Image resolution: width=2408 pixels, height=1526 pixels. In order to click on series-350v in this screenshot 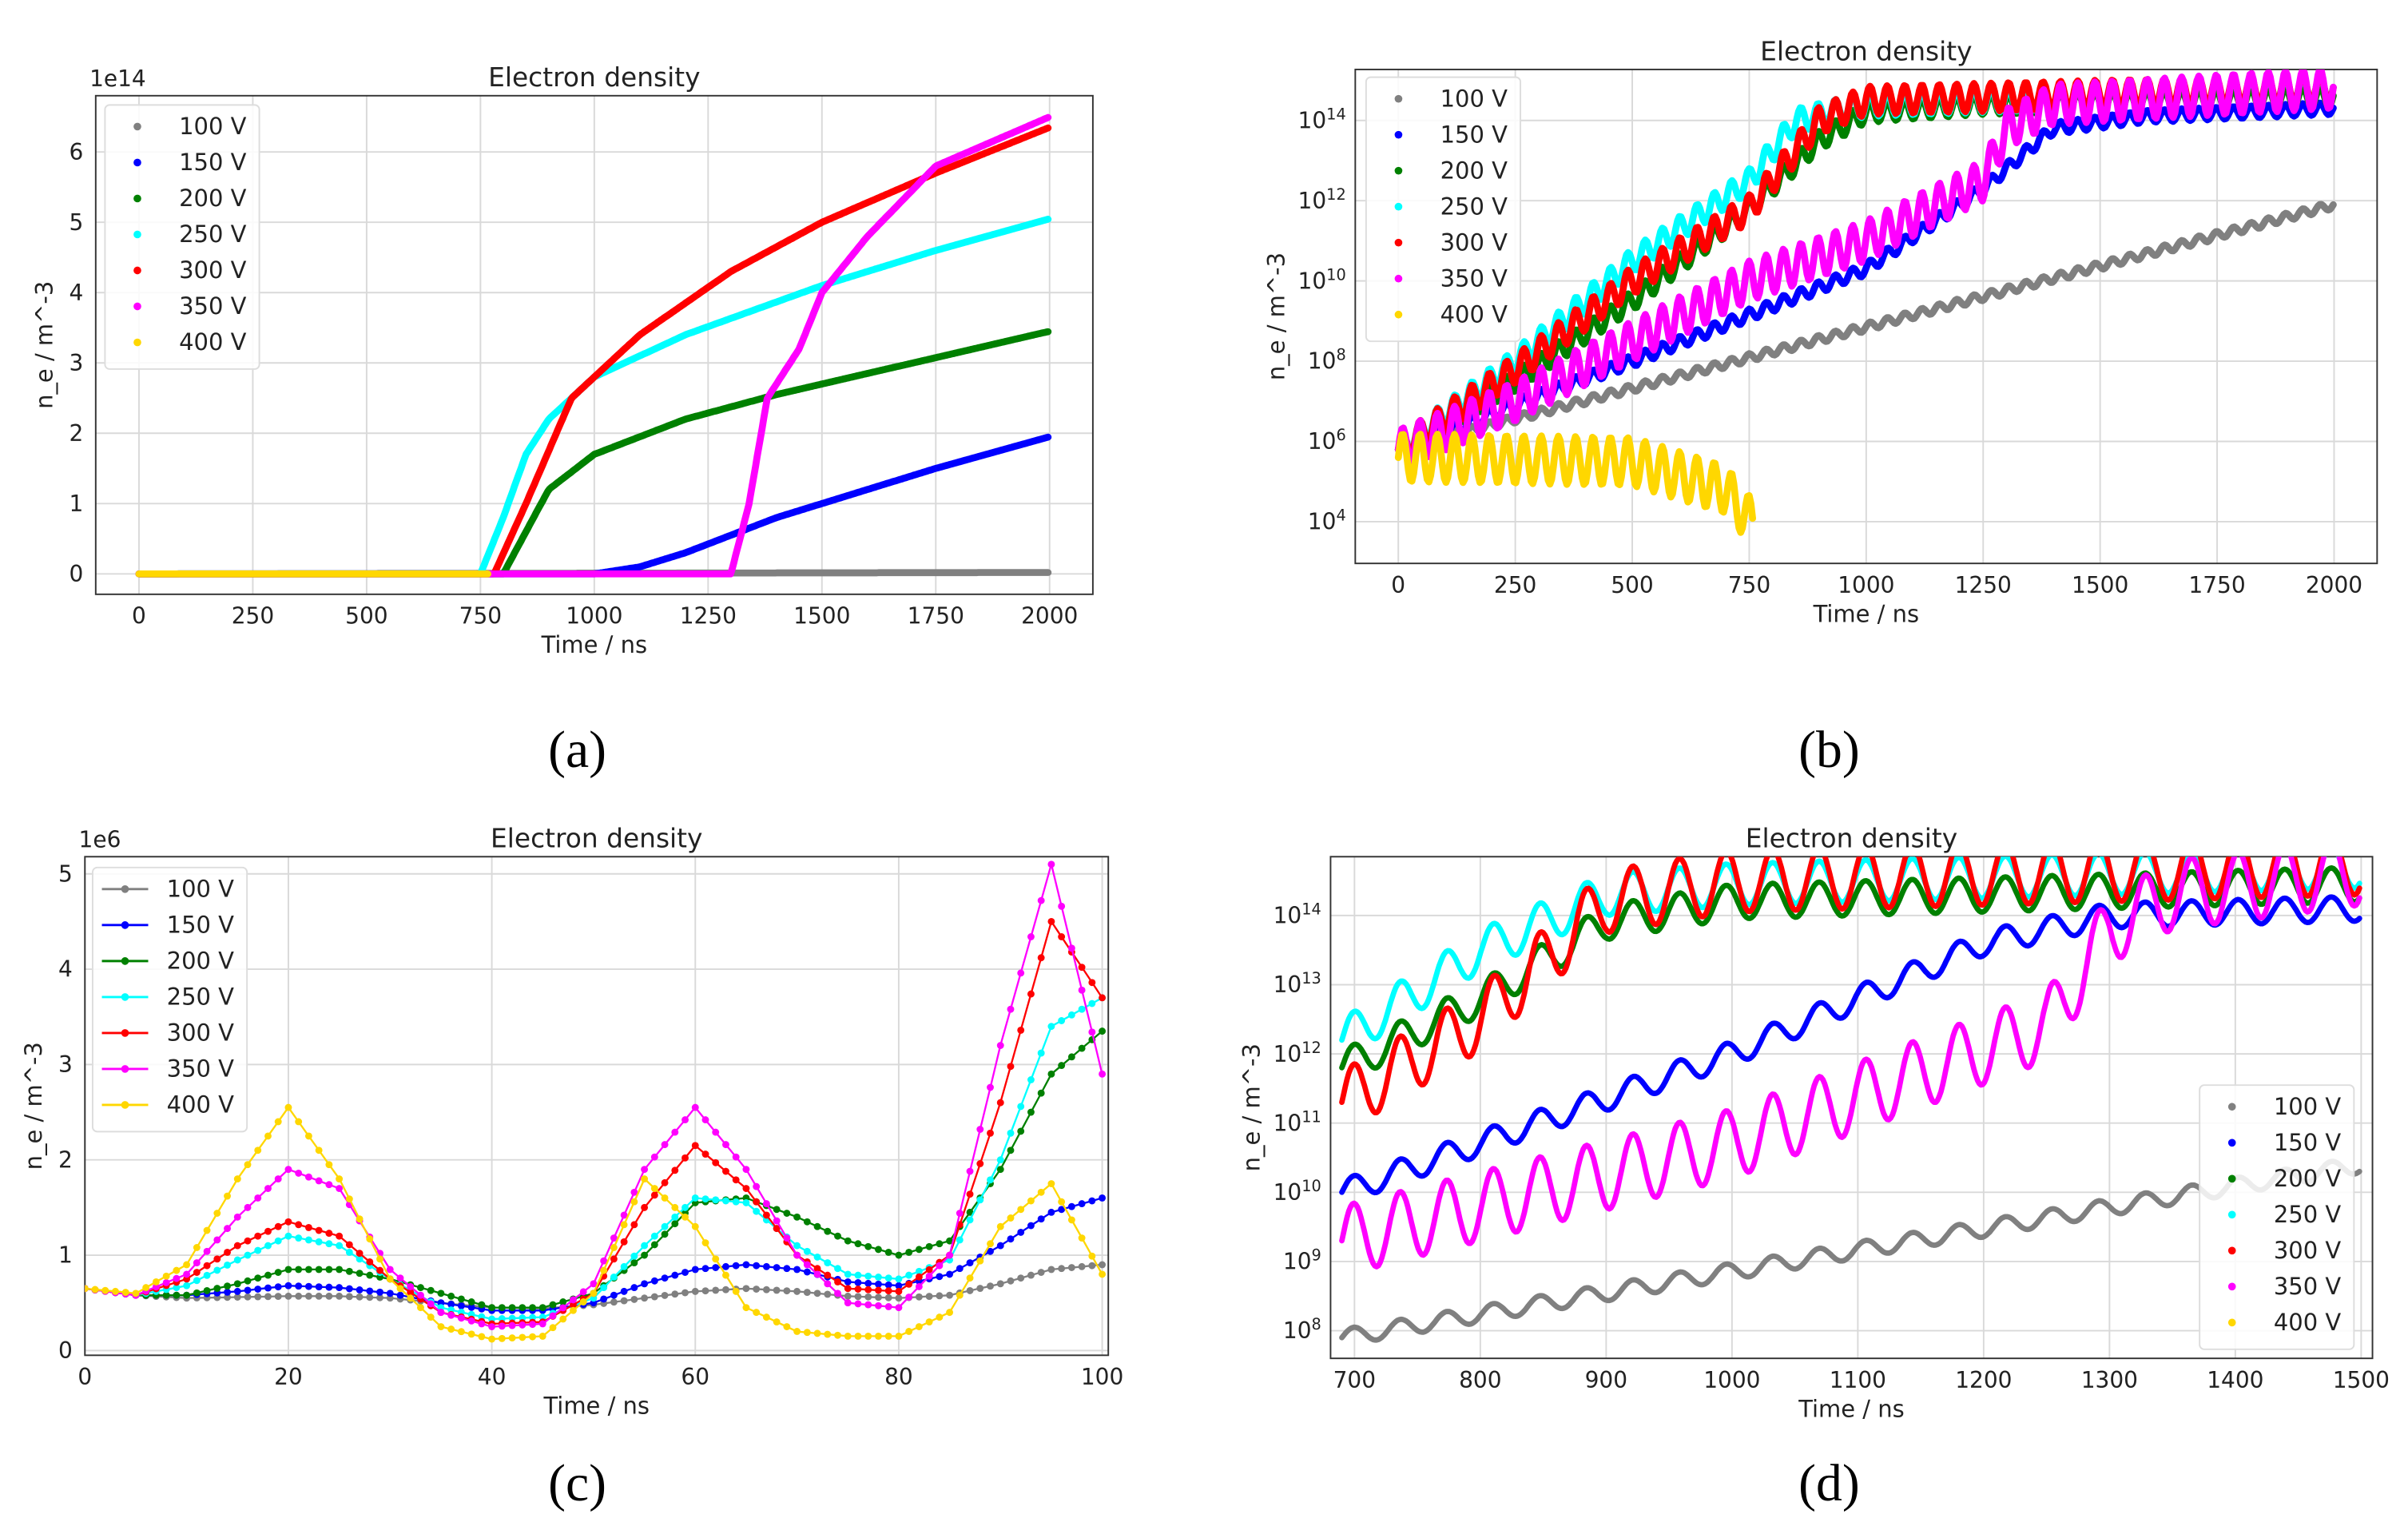, I will do `click(1851, 1063)`.